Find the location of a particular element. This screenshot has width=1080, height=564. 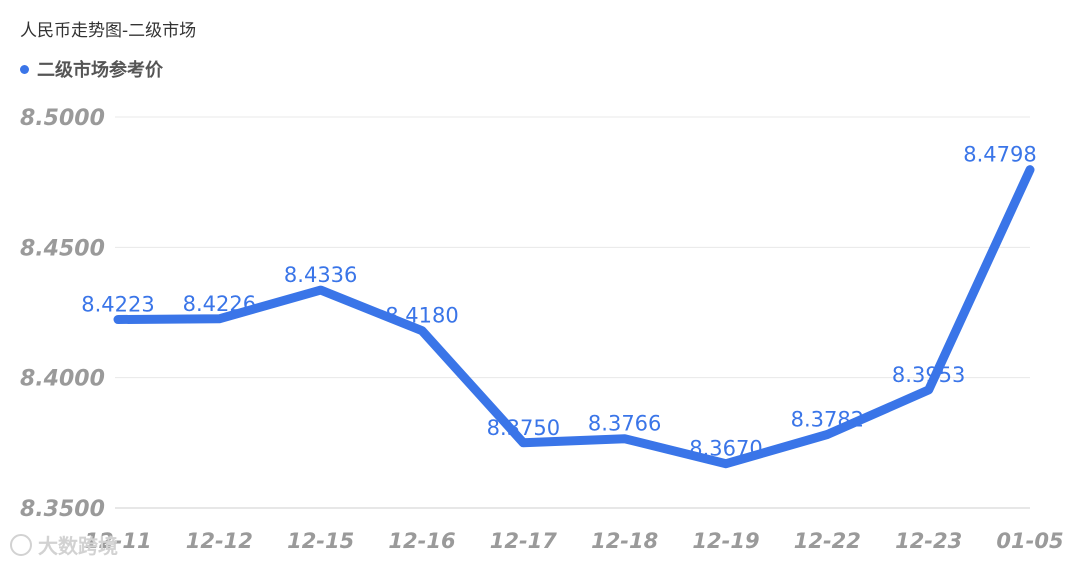

x-tick-label: 12-23 is located at coordinates (928, 541).